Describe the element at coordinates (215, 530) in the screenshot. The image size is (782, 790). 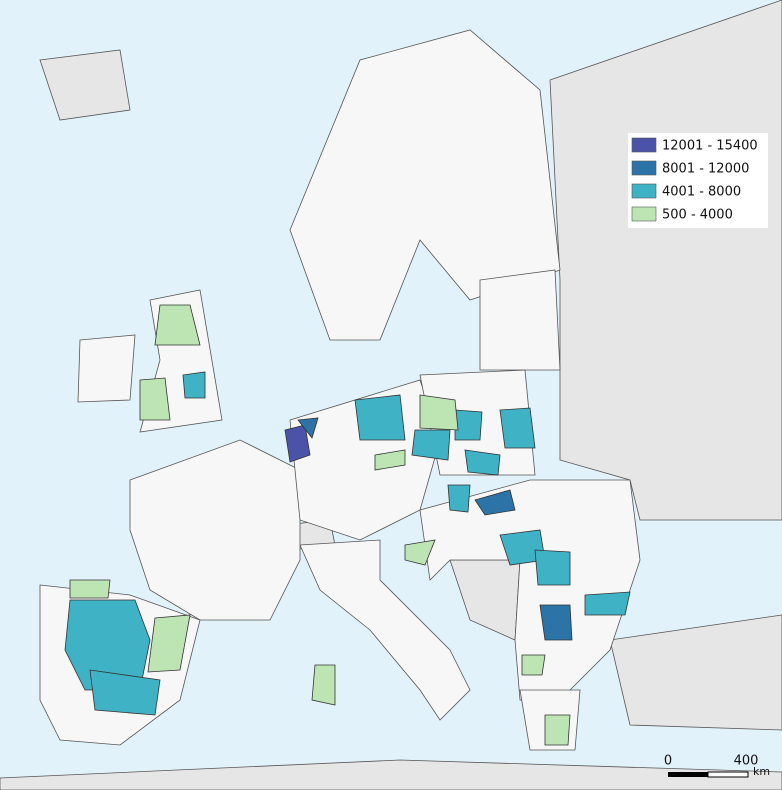
I see `france` at that location.